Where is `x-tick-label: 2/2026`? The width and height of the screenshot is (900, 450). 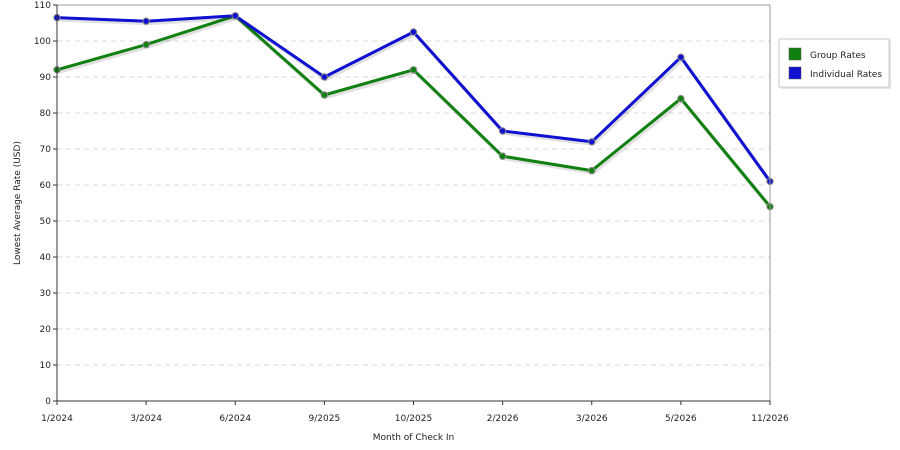 x-tick-label: 2/2026 is located at coordinates (503, 419).